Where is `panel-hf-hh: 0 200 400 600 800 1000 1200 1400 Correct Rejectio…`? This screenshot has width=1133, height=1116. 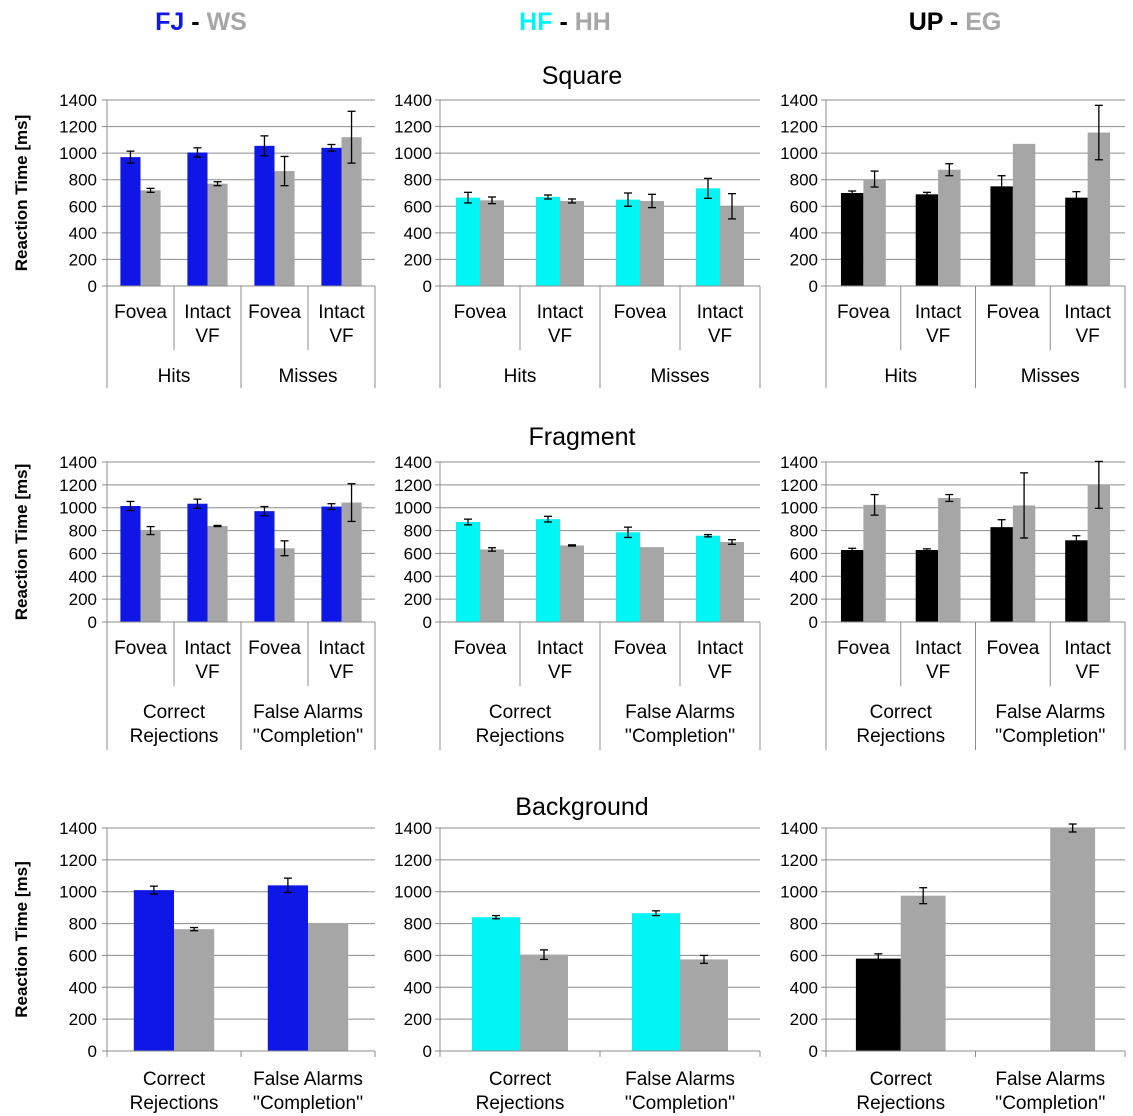
panel-hf-hh: 0 200 400 600 800 1000 1200 1400 Correct Rejectio… is located at coordinates (577, 966).